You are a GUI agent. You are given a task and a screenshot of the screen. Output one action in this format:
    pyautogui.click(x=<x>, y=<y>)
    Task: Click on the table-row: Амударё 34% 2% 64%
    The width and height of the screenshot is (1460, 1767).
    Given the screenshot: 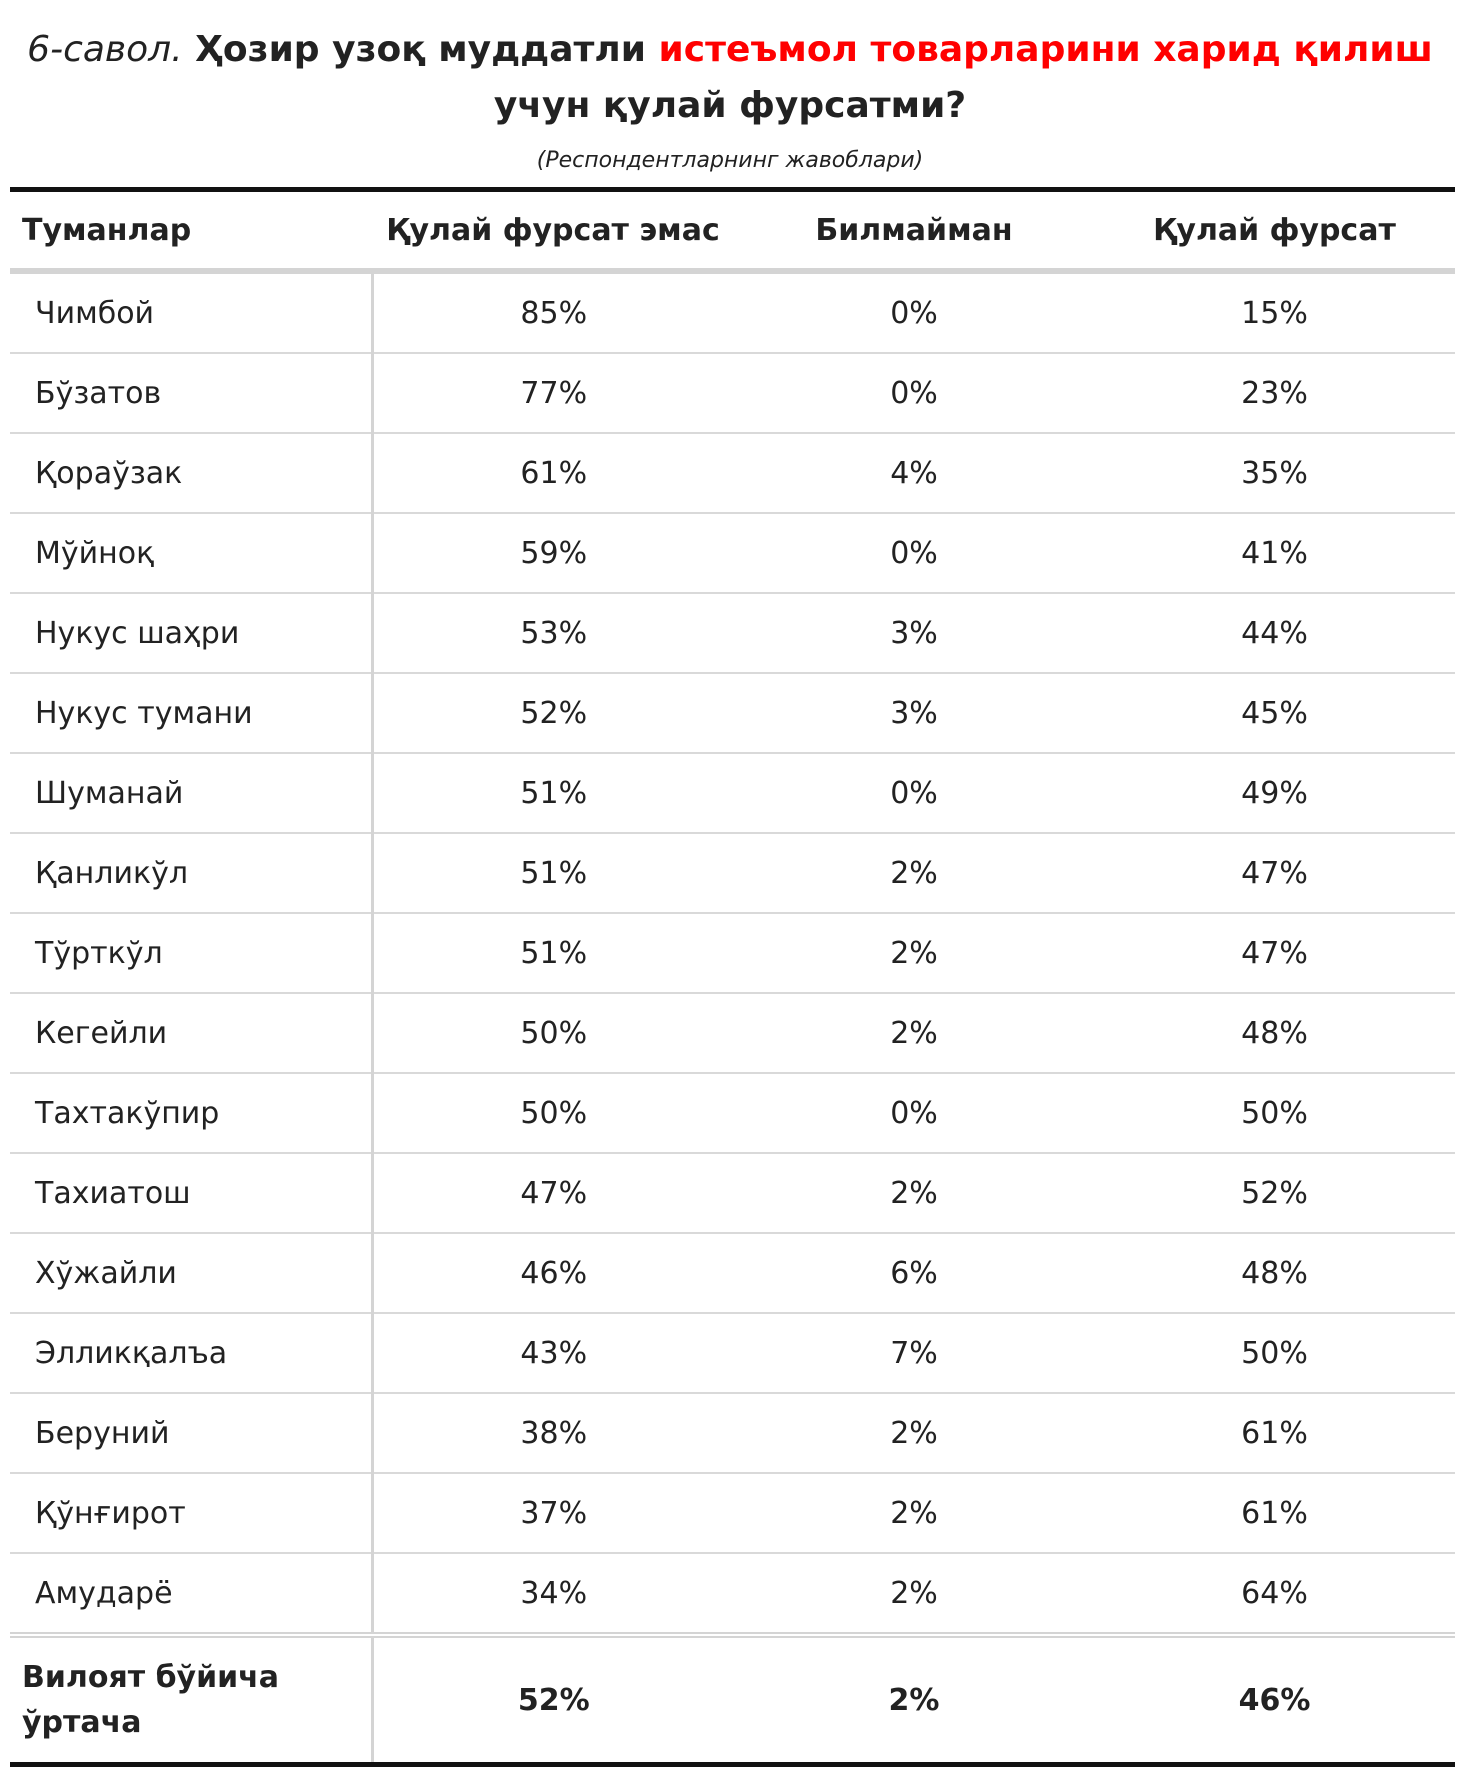 What is the action you would take?
    pyautogui.click(x=732, y=1594)
    